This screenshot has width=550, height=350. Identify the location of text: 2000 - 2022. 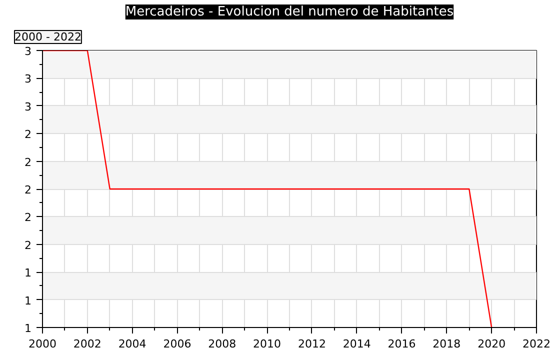
(48, 37).